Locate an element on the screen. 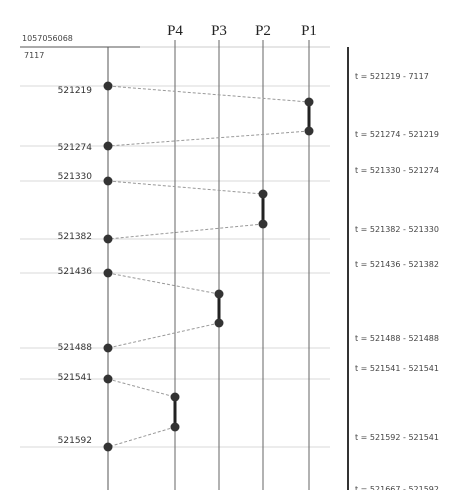 This screenshot has height=490, width=474. interval-label: t = 521488 - 521488 is located at coordinates (397, 338).